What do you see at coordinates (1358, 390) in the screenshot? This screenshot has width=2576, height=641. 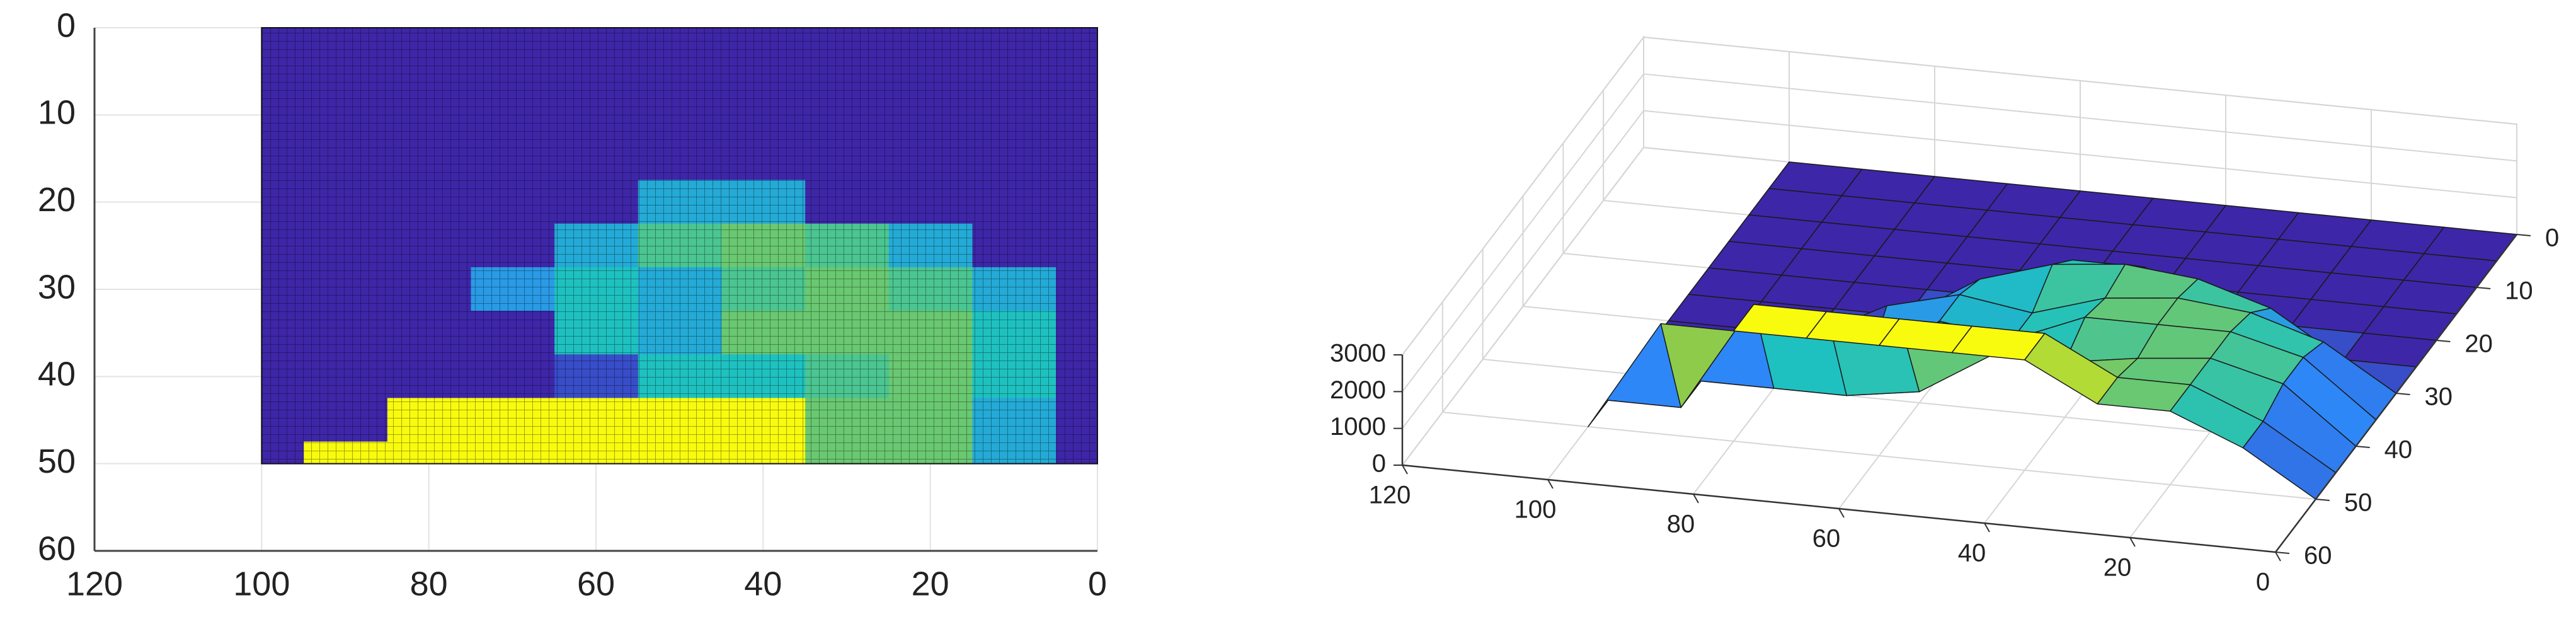 I see `z-tick-label: 2000` at bounding box center [1358, 390].